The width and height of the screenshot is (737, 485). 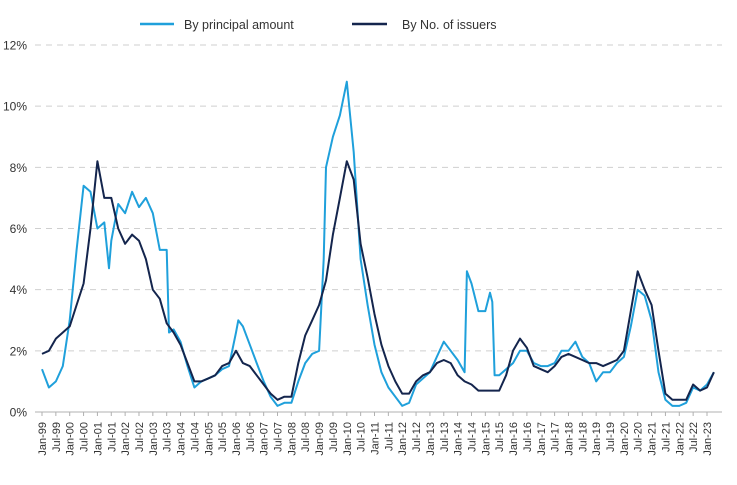 What do you see at coordinates (112, 437) in the screenshot?
I see `x-tick-label: Jul-01` at bounding box center [112, 437].